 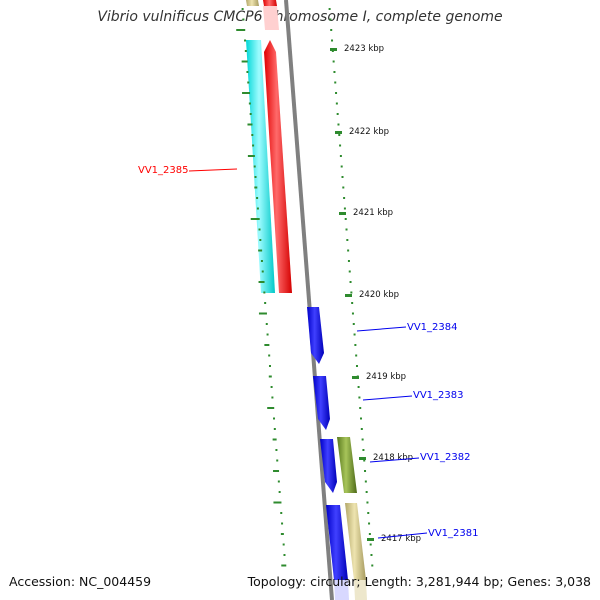 I want to click on tick-label-2417: 2417 kbp, so click(x=401, y=539).